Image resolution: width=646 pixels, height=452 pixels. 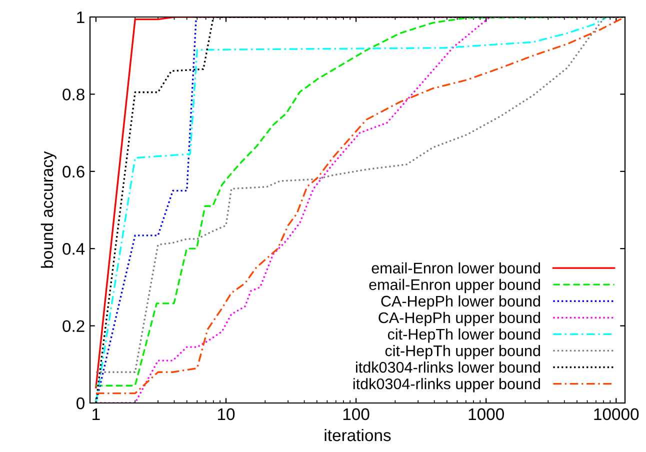 What do you see at coordinates (456, 268) in the screenshot?
I see `legend-label: email-Enron lower bound` at bounding box center [456, 268].